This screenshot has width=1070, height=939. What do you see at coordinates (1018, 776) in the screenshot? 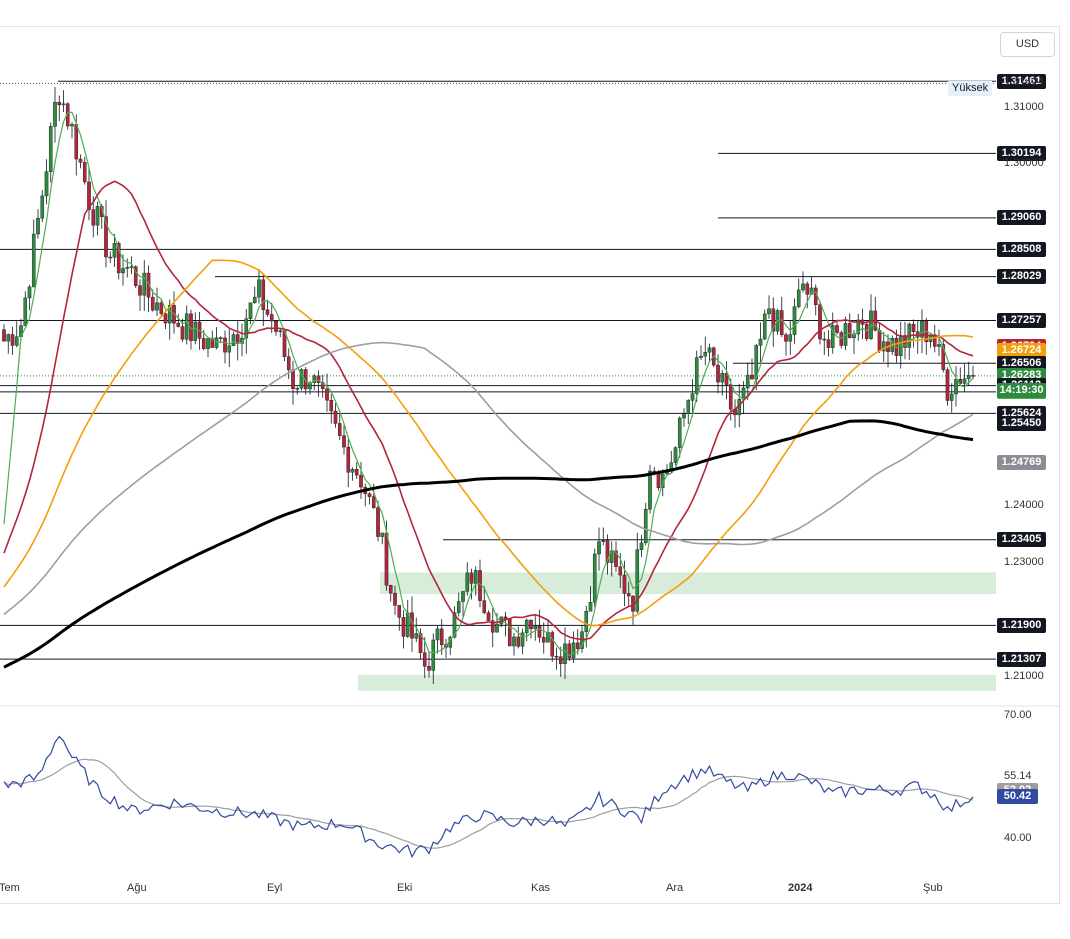
I see `rsi-tick-label: 55.14` at bounding box center [1018, 776].